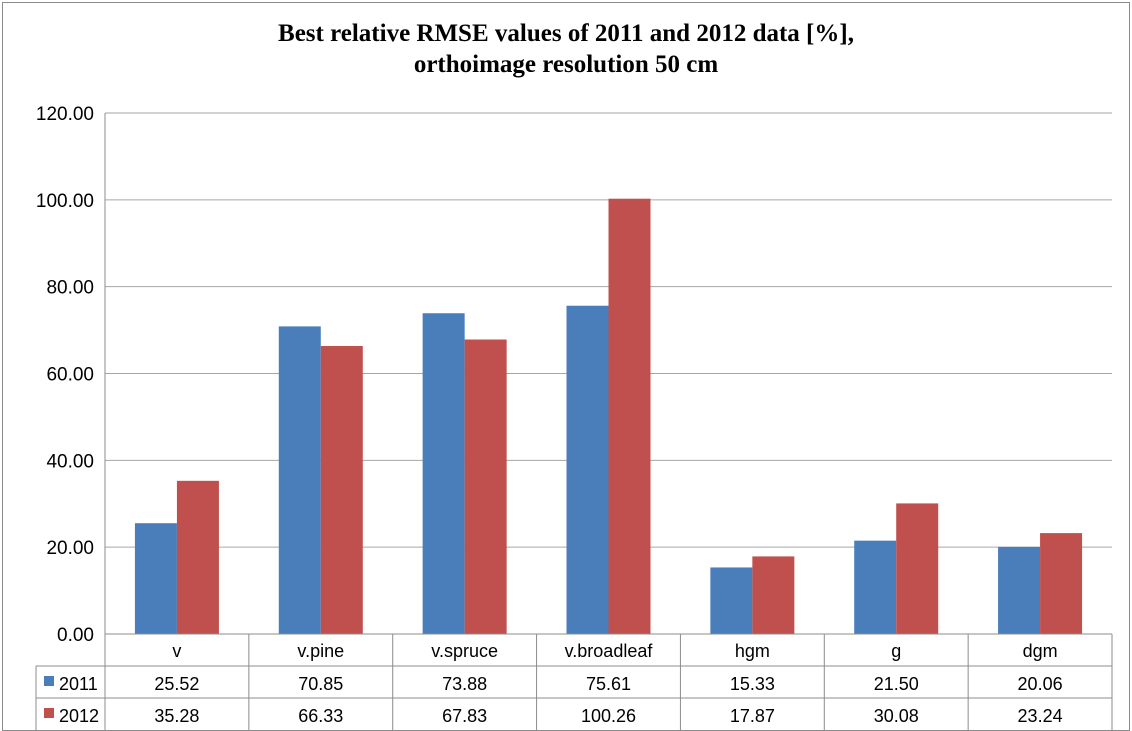 The width and height of the screenshot is (1132, 731). What do you see at coordinates (773, 595) in the screenshot?
I see `bar-2012-hgm` at bounding box center [773, 595].